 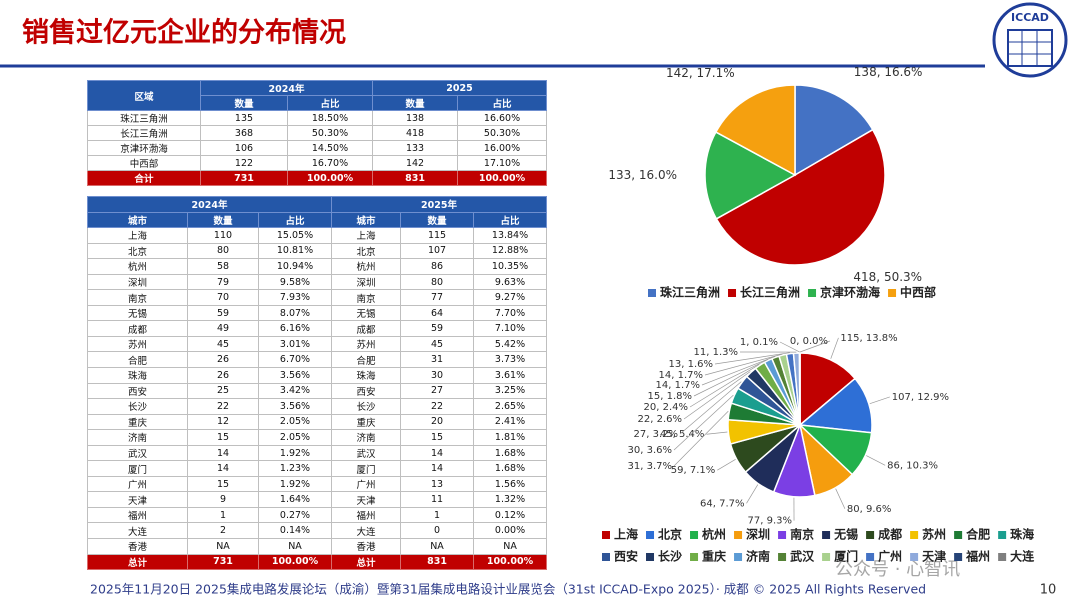 I want to click on table-cell: 1, so click(x=223, y=515).